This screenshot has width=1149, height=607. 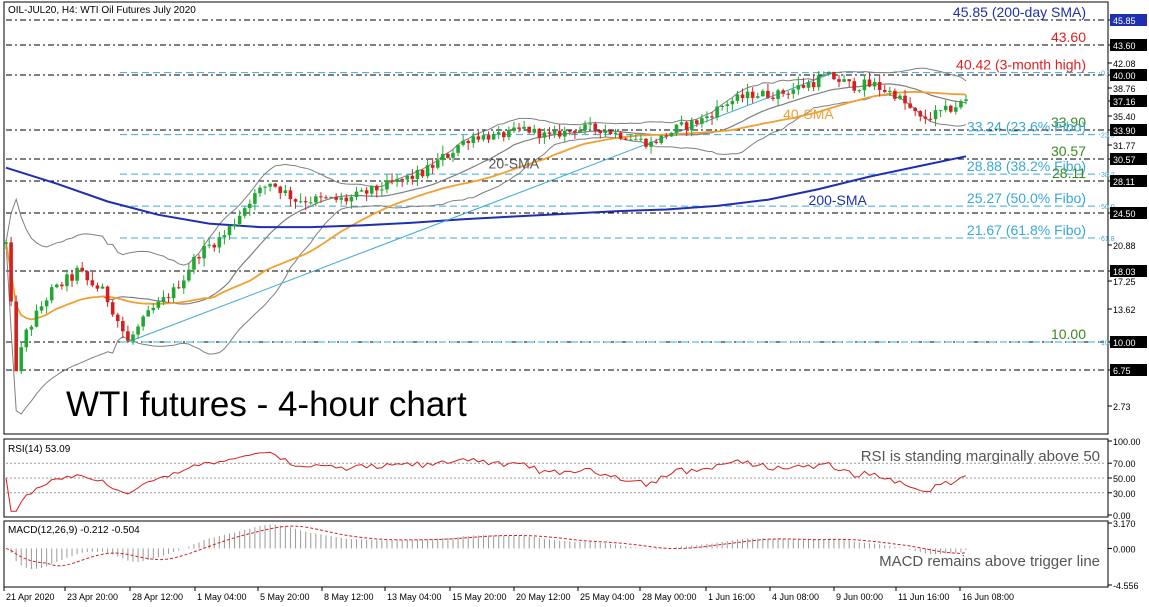 What do you see at coordinates (157, 597) in the screenshot?
I see `x-tick-label: 28 Apr 12:00` at bounding box center [157, 597].